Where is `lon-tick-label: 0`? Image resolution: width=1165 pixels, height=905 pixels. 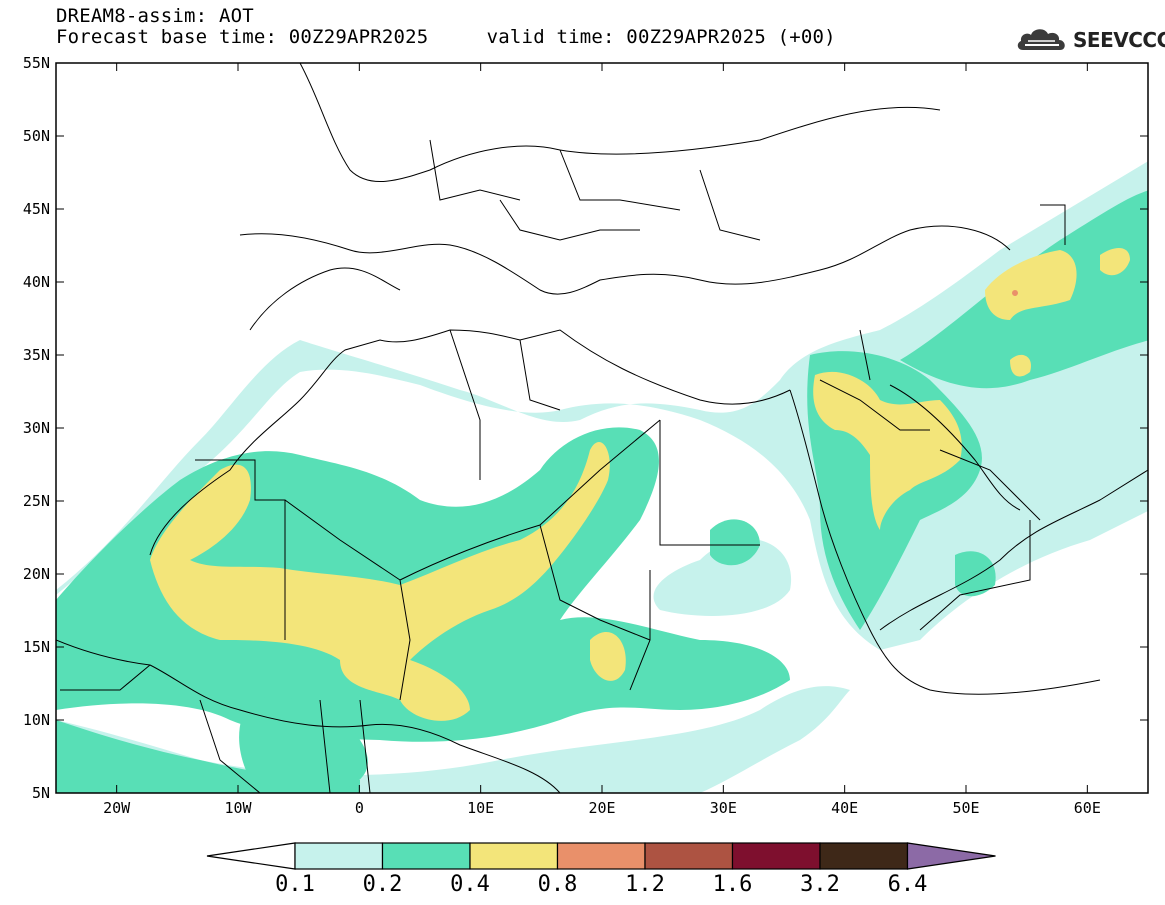 lon-tick-label: 0 is located at coordinates (359, 808).